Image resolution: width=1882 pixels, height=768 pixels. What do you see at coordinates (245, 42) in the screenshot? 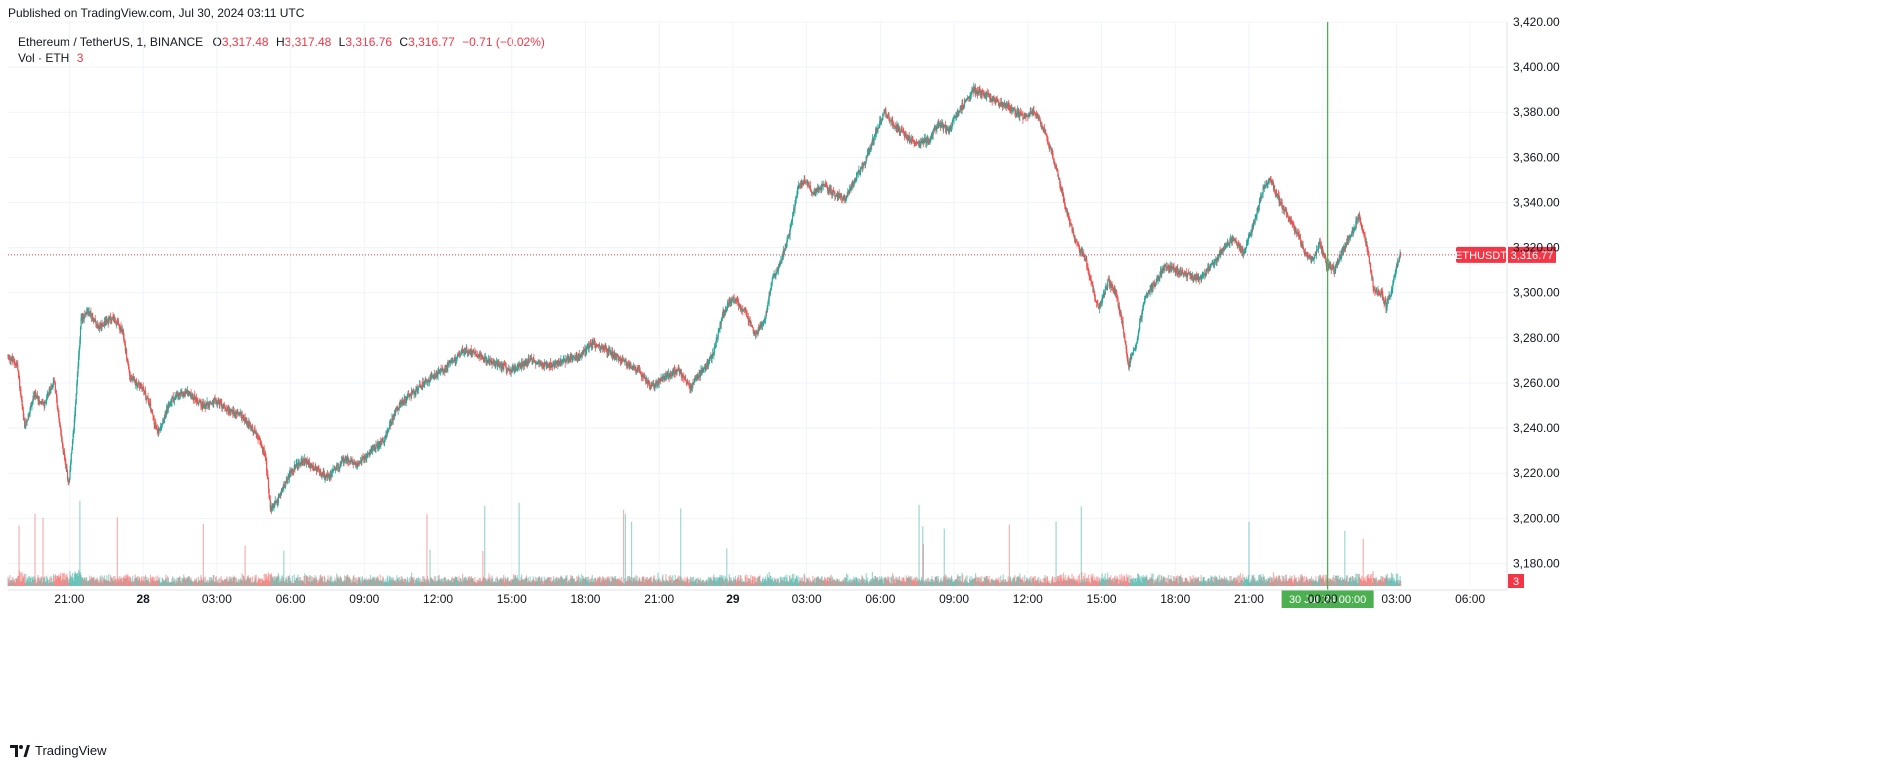
I see `open-value: 3,317.48` at bounding box center [245, 42].